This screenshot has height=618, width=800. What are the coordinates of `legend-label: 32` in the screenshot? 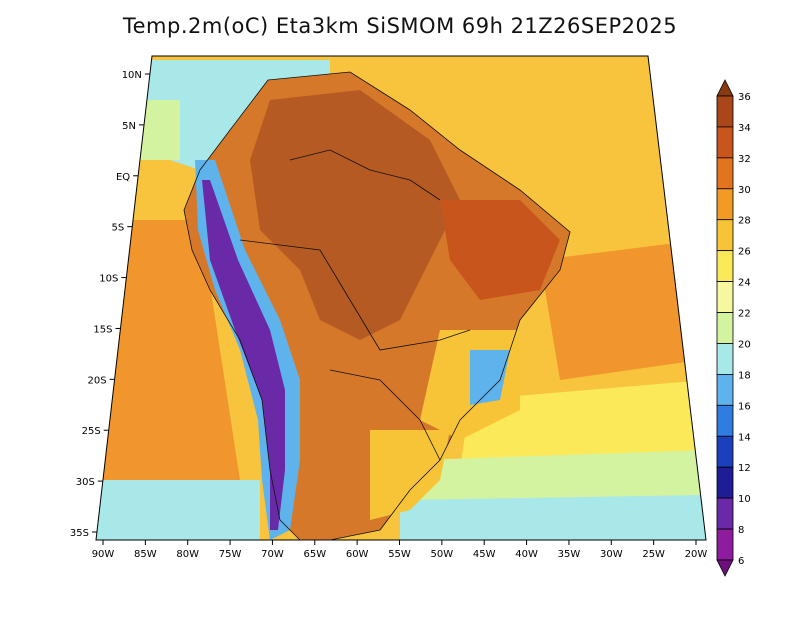 It's located at (744, 159).